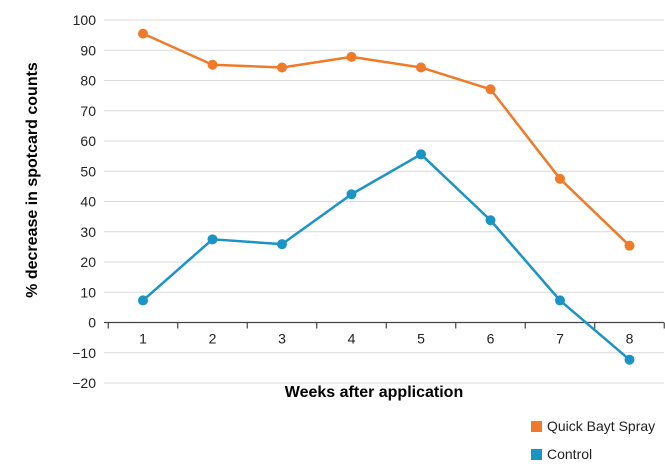 The width and height of the screenshot is (665, 467). Describe the element at coordinates (282, 339) in the screenshot. I see `x-tick-label: 3` at that location.